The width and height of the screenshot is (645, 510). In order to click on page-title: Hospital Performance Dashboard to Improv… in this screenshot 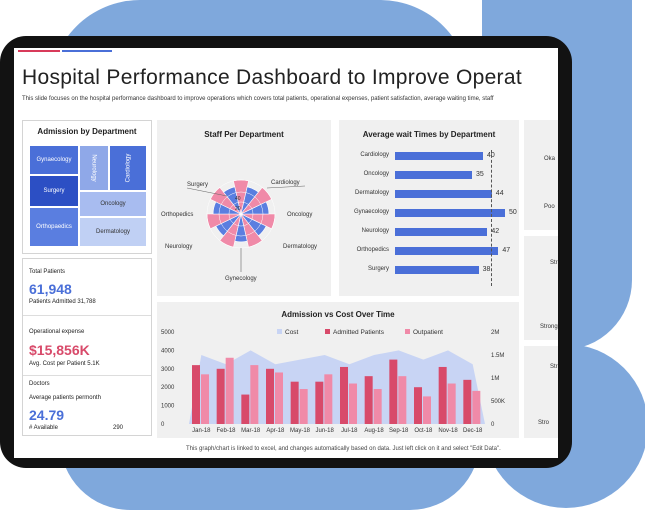, I will do `click(272, 77)`.